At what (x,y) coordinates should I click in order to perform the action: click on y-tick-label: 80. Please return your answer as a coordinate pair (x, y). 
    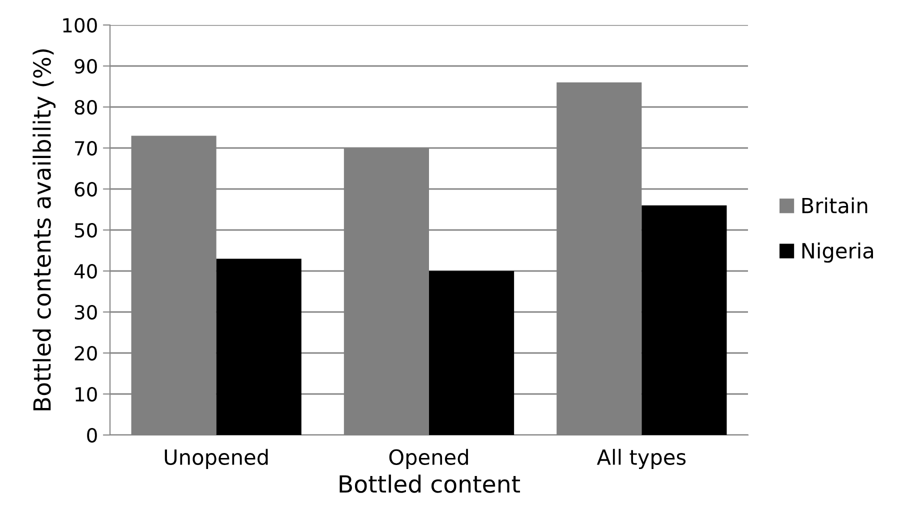
    Looking at the image, I should click on (85, 107).